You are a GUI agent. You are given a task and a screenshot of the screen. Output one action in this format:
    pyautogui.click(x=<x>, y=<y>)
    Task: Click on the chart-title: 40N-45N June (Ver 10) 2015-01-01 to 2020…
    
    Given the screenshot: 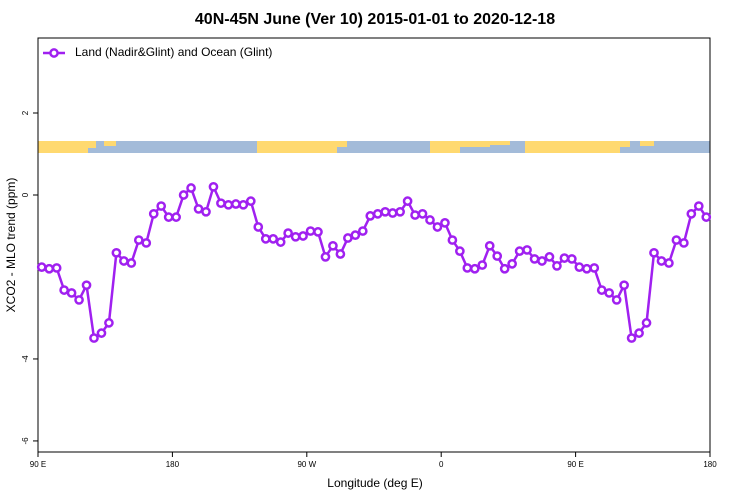 What is the action you would take?
    pyautogui.click(x=375, y=19)
    